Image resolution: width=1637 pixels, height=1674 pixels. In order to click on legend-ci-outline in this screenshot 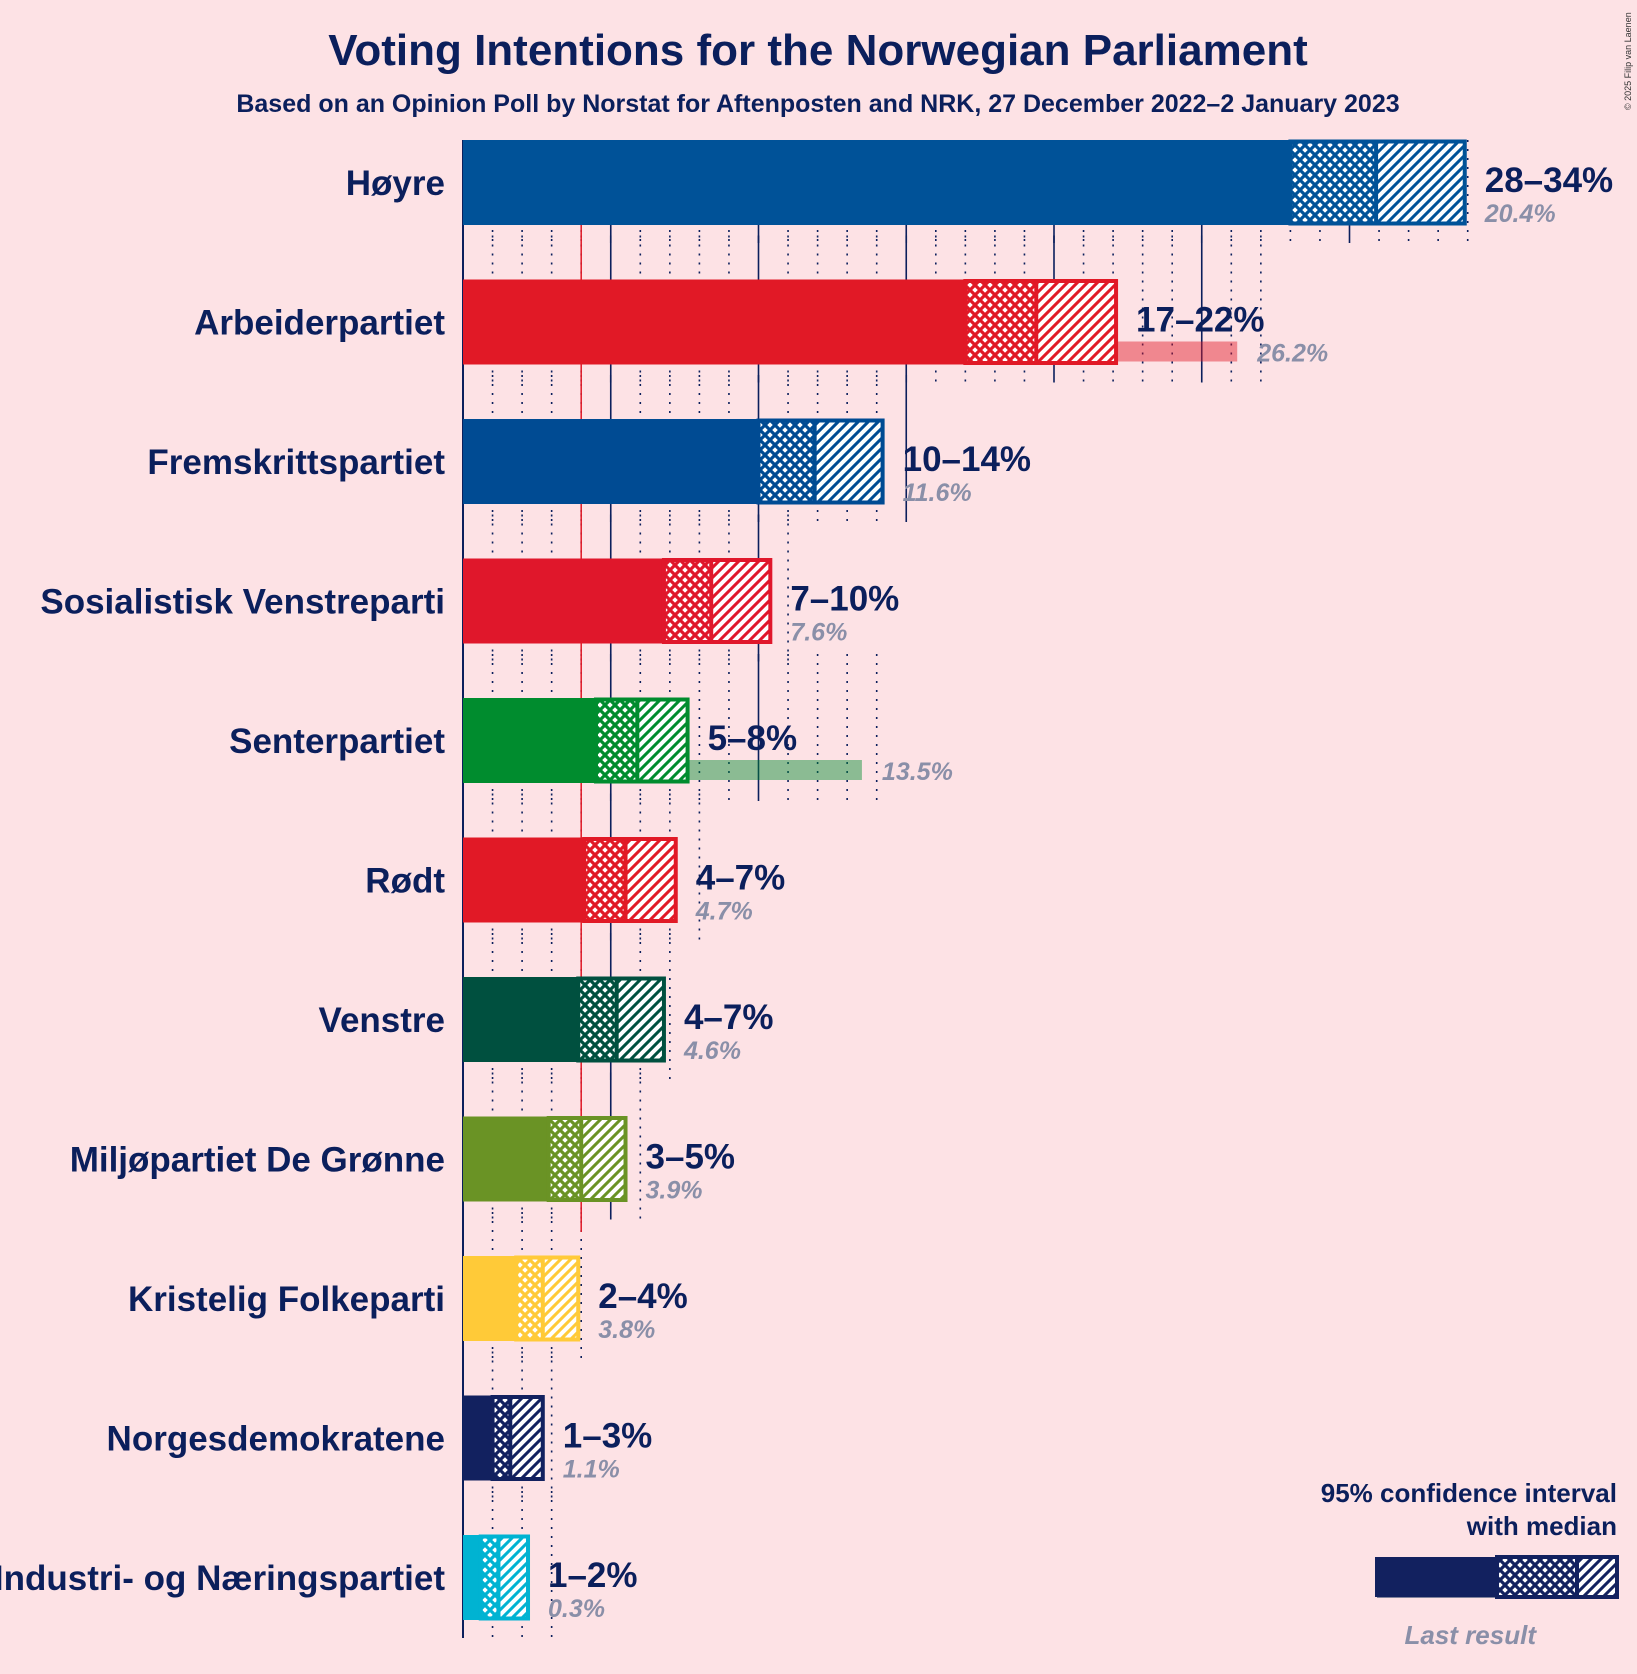, I will do `click(1557, 1577)`.